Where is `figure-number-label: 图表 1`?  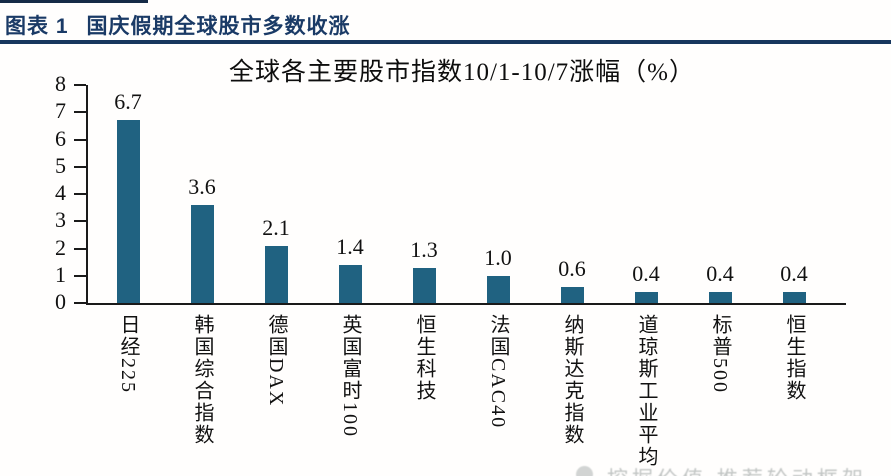 figure-number-label: 图表 1 is located at coordinates (37, 26).